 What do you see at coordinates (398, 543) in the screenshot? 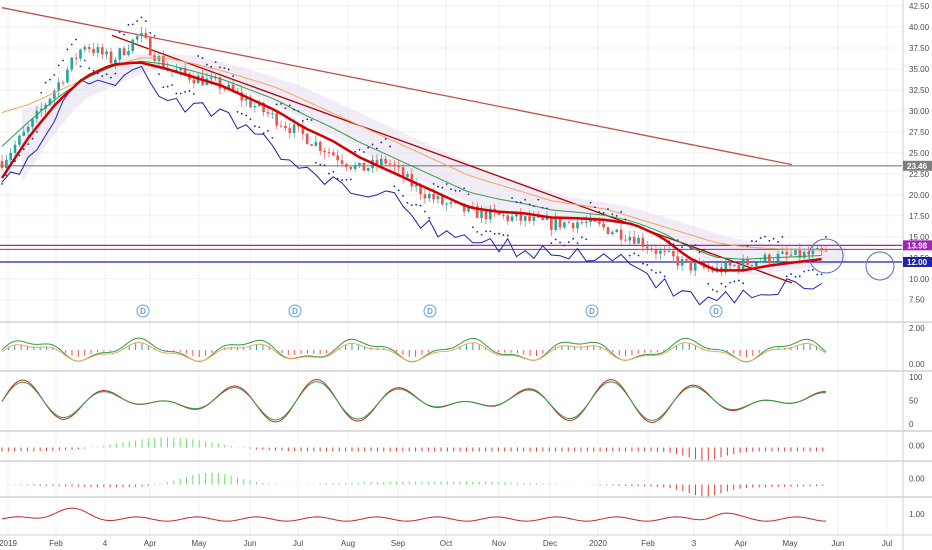
I see `x-tick-label: Sep` at bounding box center [398, 543].